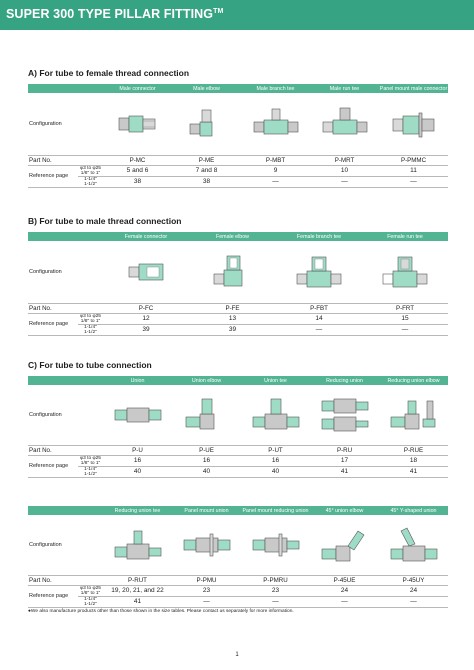 Image resolution: width=474 pixels, height=670 pixels. I want to click on part-number: P-PMMC, so click(413, 160).